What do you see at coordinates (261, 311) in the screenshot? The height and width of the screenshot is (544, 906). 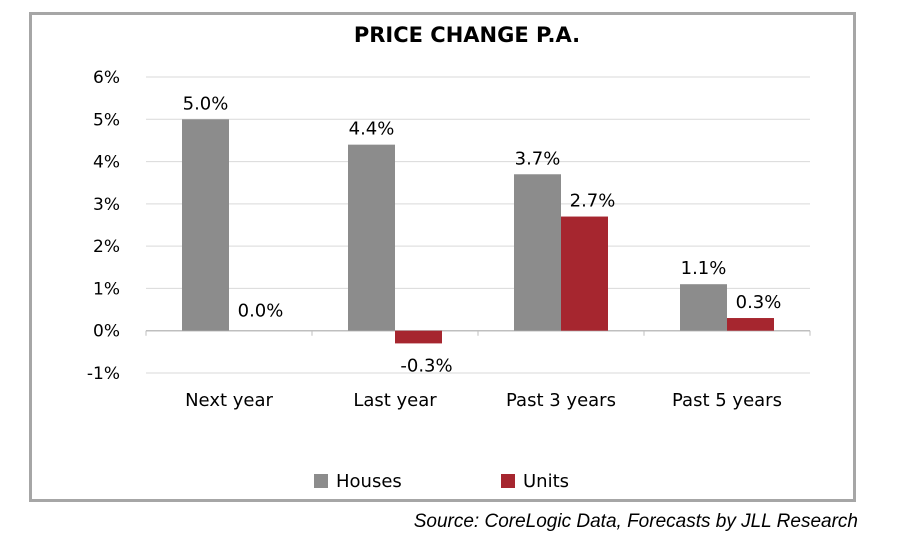 I see `units-data-label: 0.0%` at bounding box center [261, 311].